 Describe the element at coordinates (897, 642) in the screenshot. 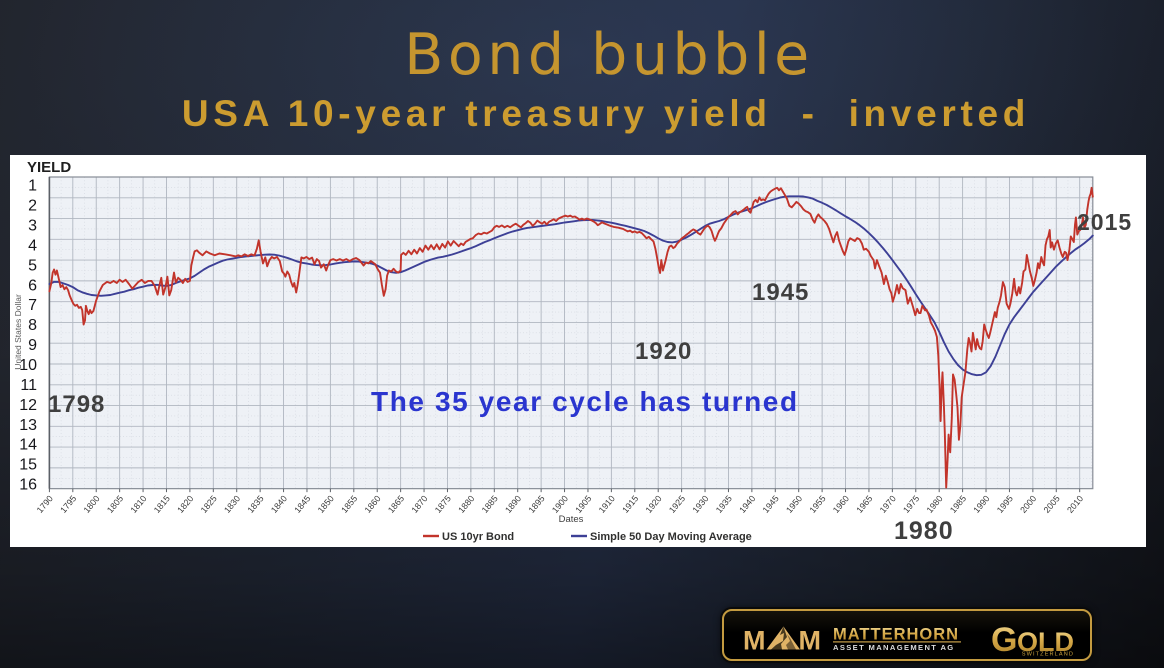

I see `matterhorn-underline` at that location.